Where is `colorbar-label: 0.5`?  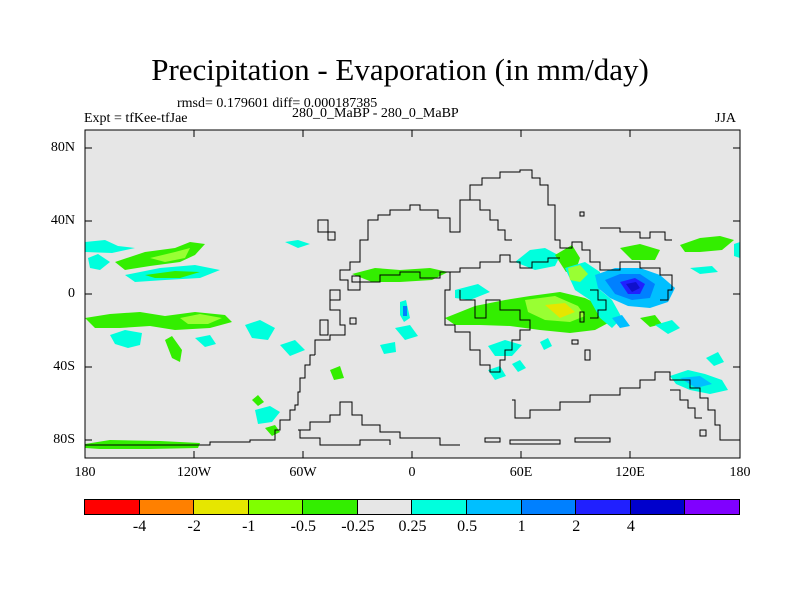 colorbar-label: 0.5 is located at coordinates (467, 526).